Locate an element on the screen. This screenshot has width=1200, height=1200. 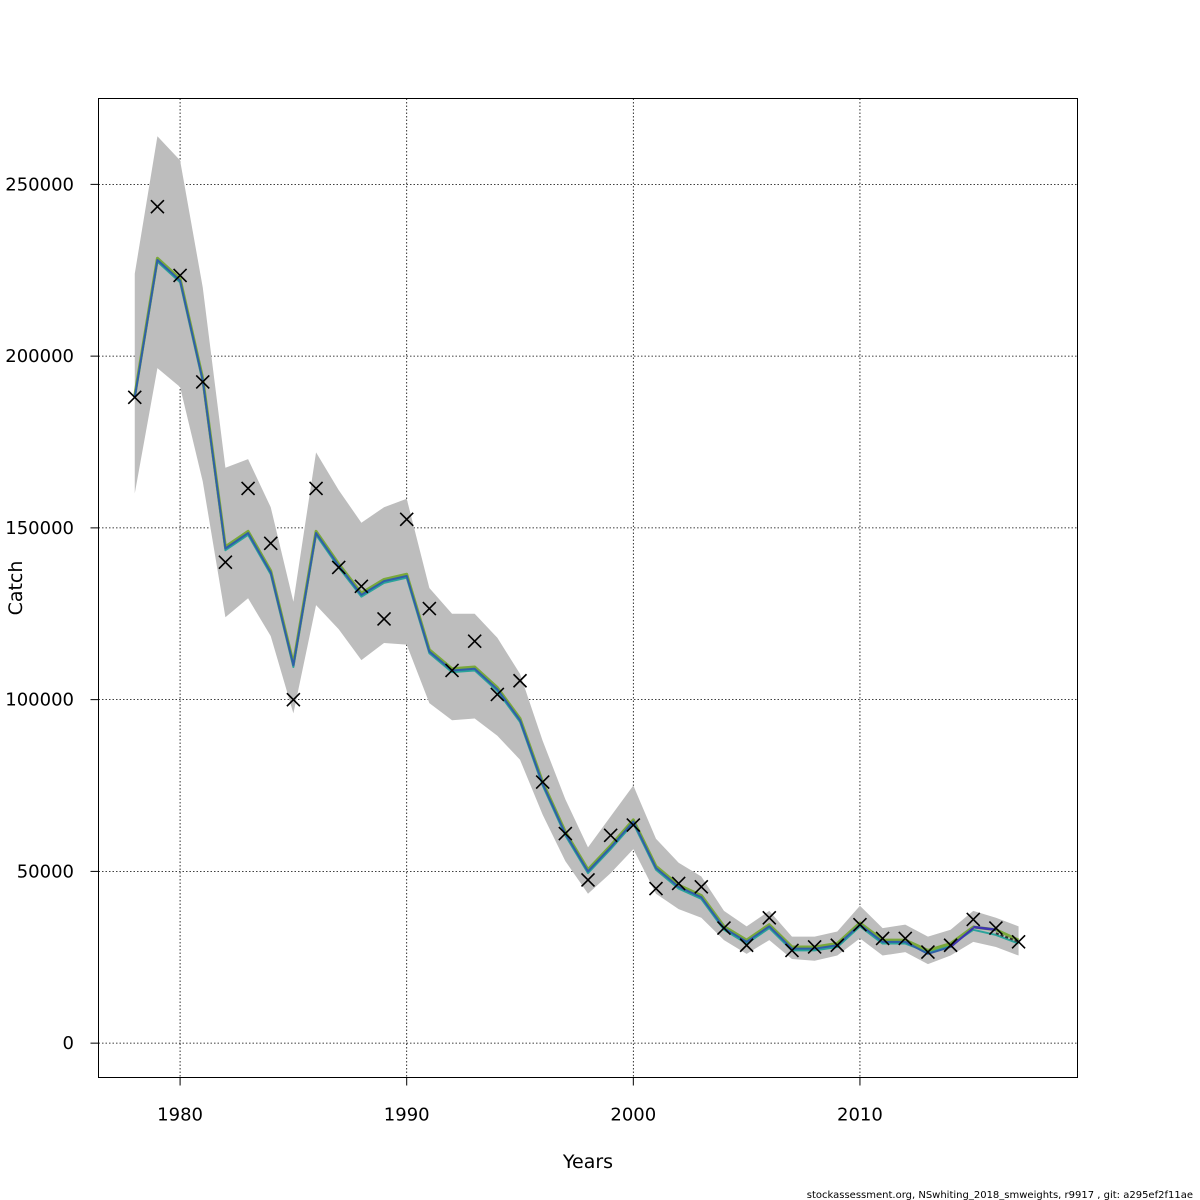
y-tick-label: 200000 is located at coordinates (39, 356).